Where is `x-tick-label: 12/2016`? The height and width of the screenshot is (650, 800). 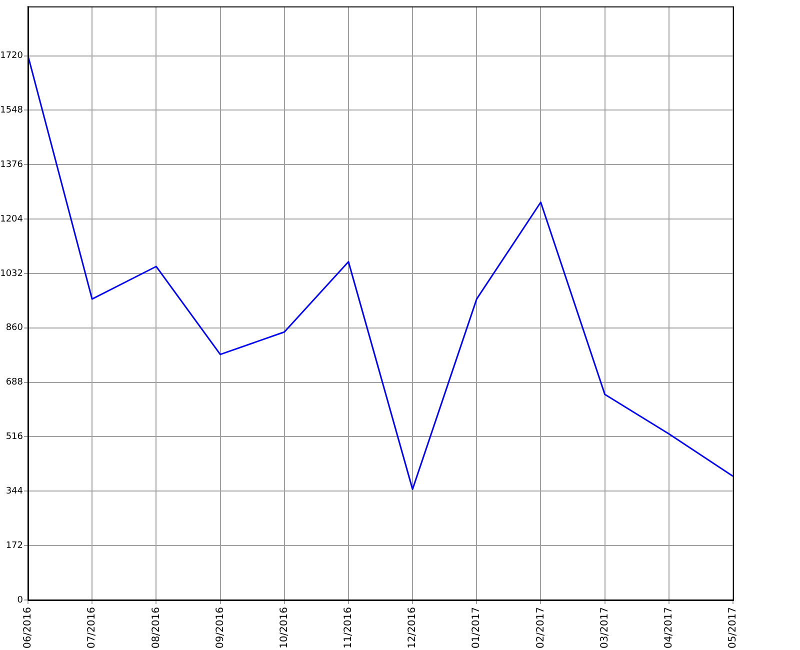
x-tick-label: 12/2016 is located at coordinates (412, 628).